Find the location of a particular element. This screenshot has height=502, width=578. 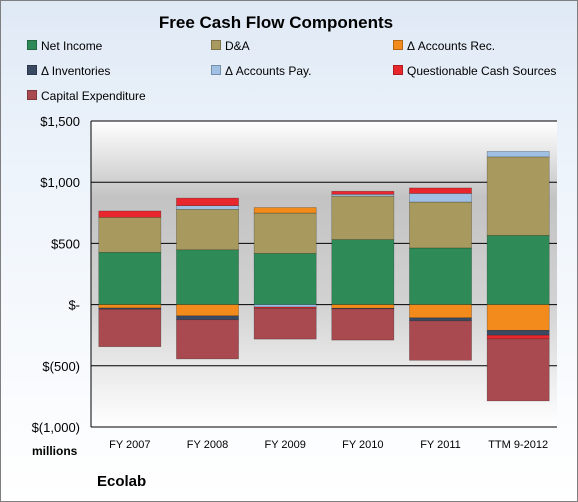

units-label: millions is located at coordinates (55, 451).